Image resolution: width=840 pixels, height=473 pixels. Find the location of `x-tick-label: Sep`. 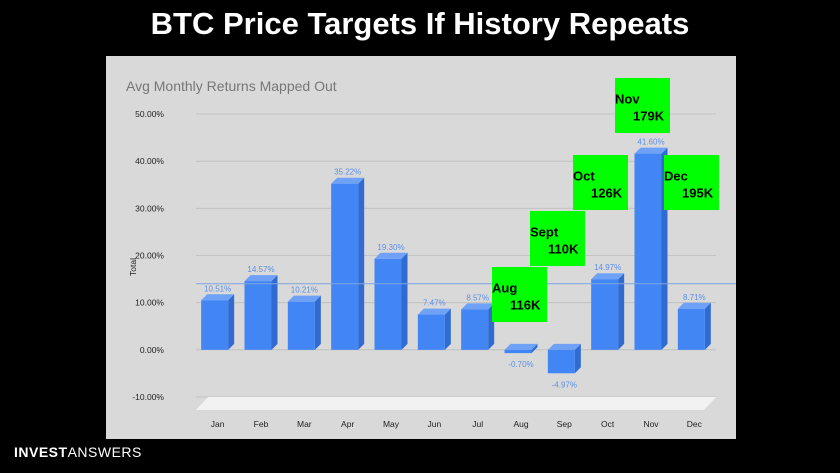

x-tick-label: Sep is located at coordinates (564, 424).